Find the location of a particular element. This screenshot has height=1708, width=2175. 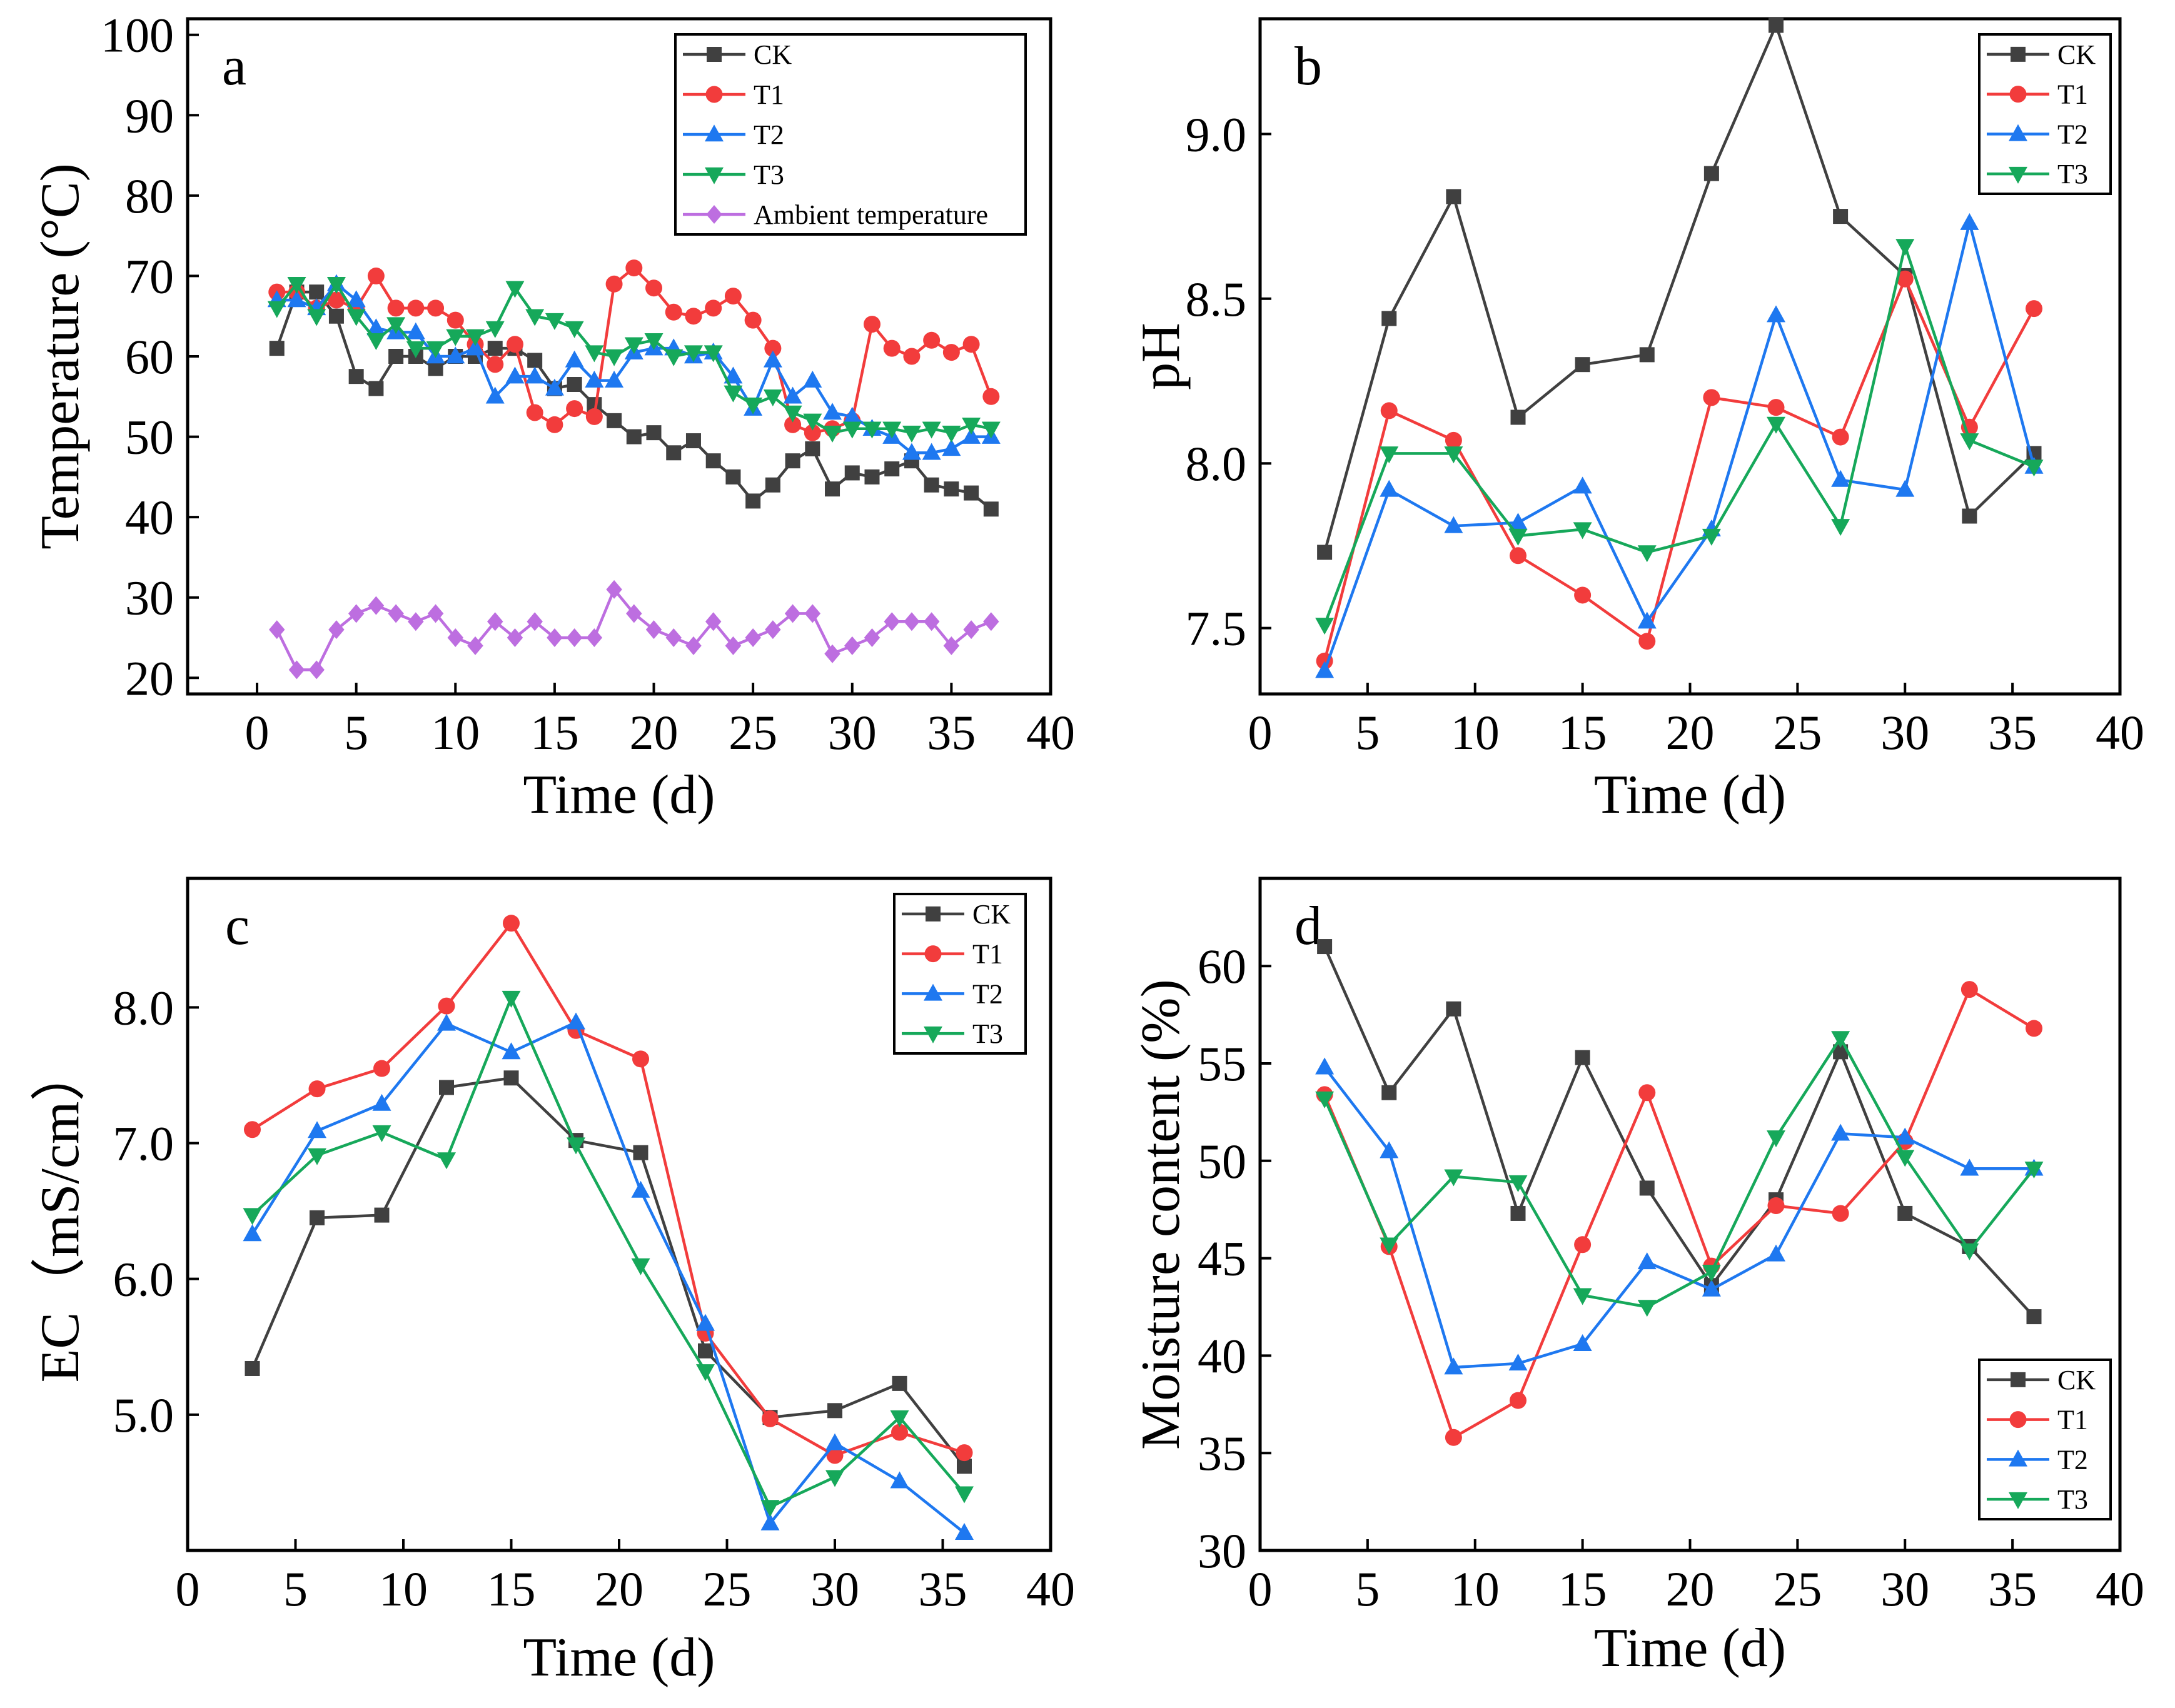

x-tick-label: 40 is located at coordinates (2120, 732).